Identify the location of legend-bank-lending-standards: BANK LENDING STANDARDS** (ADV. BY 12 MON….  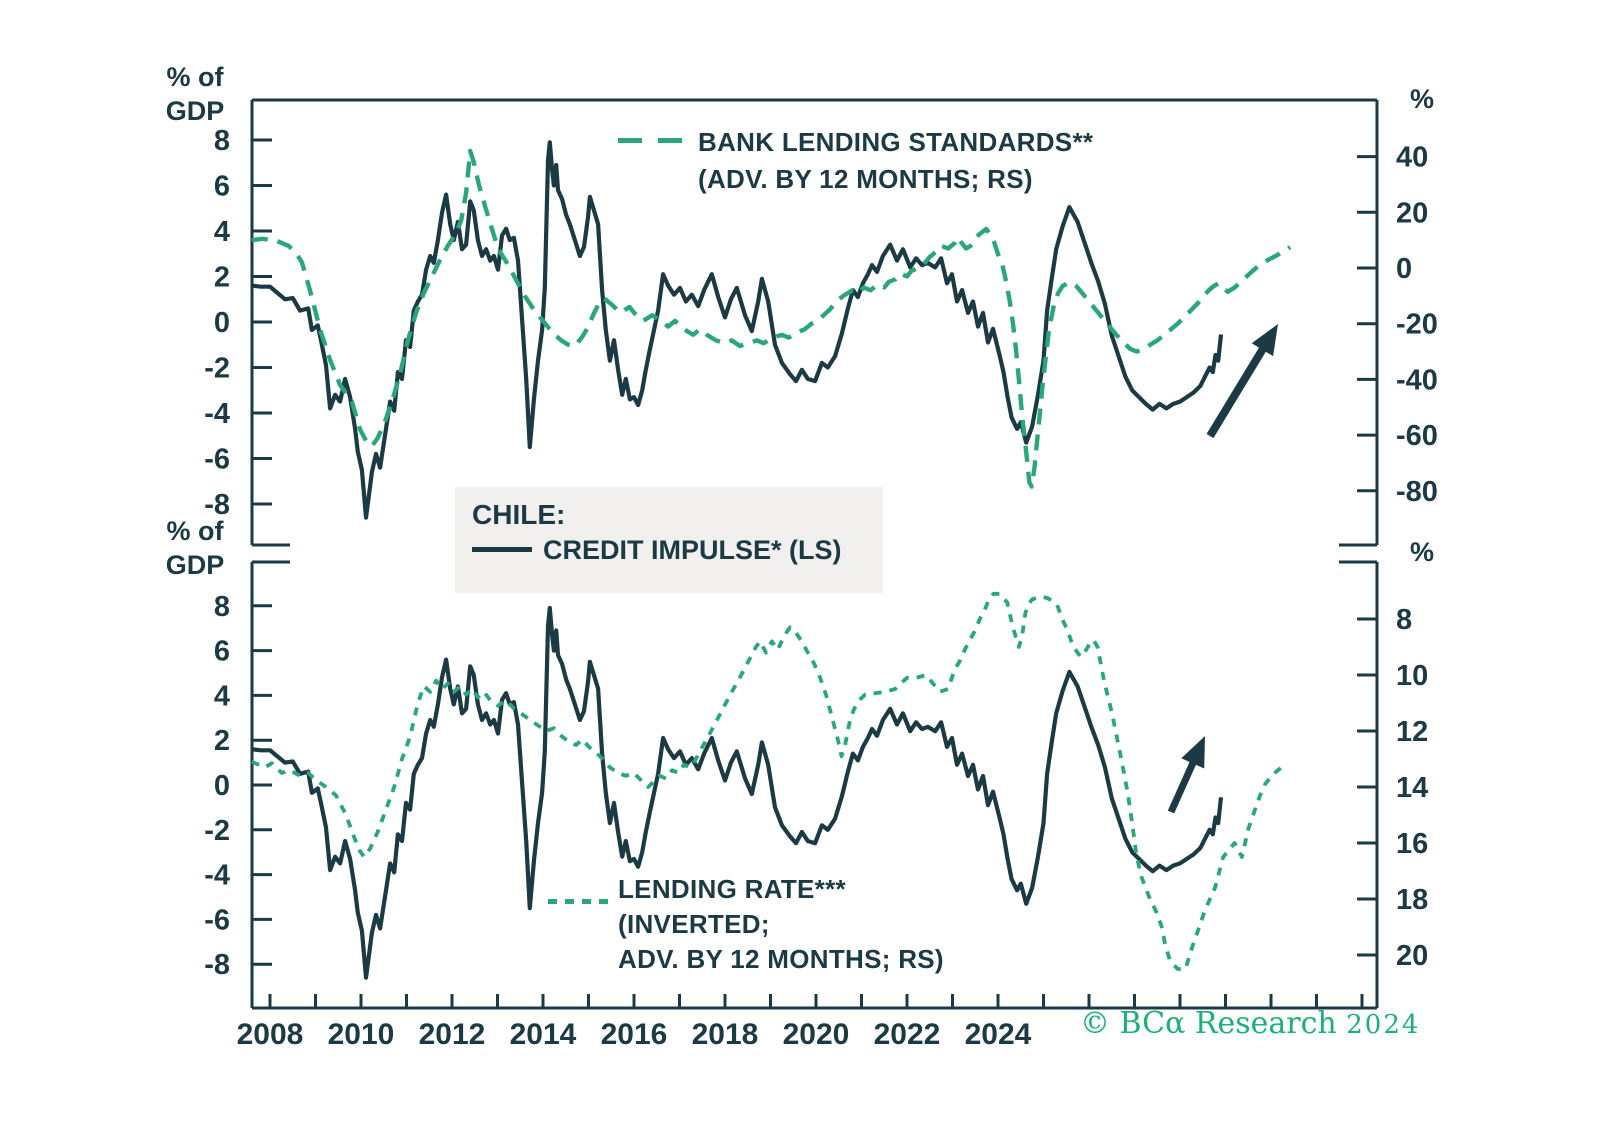
(895, 161).